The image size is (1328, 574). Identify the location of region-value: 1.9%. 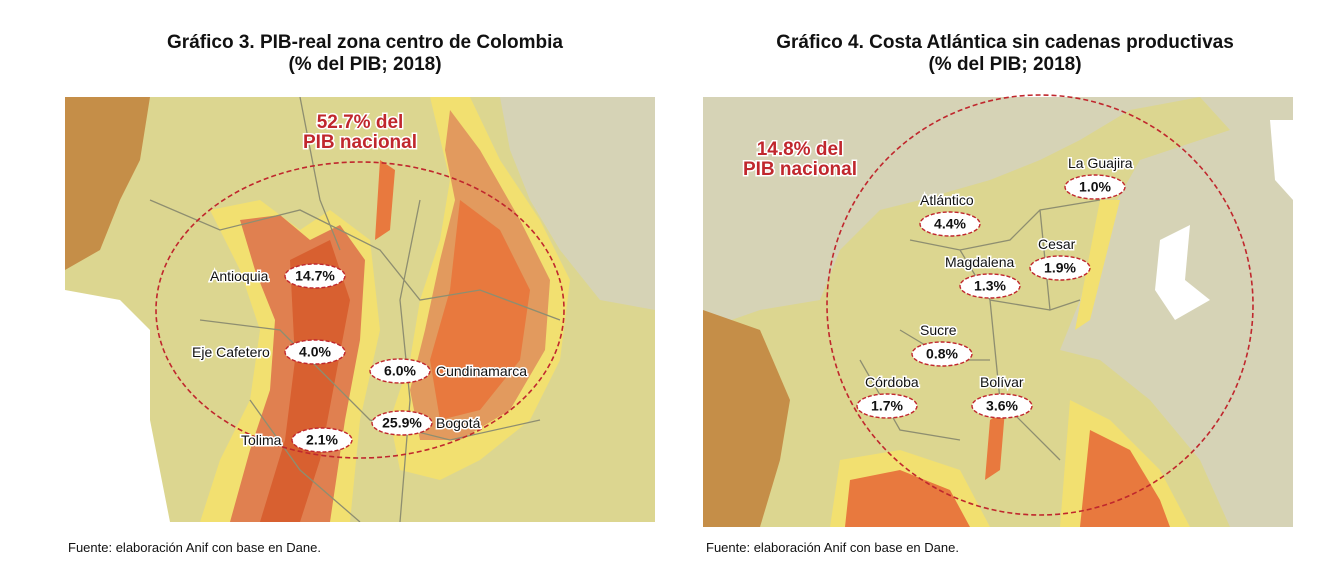
(1060, 268).